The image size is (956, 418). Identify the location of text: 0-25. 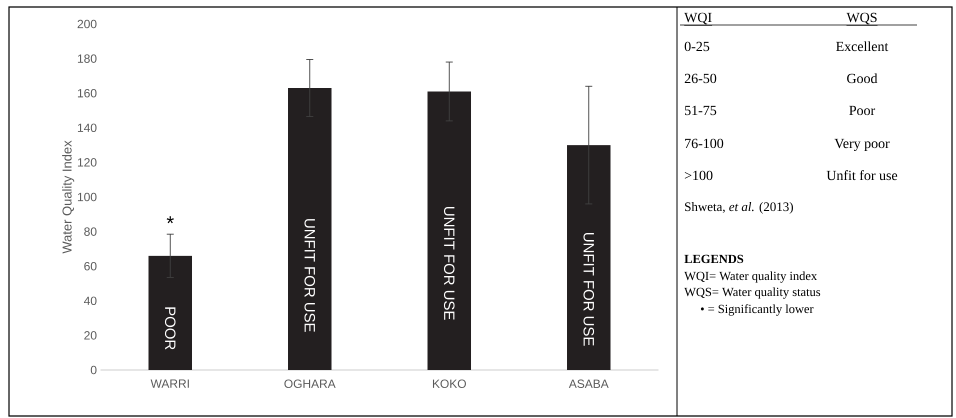
(697, 47).